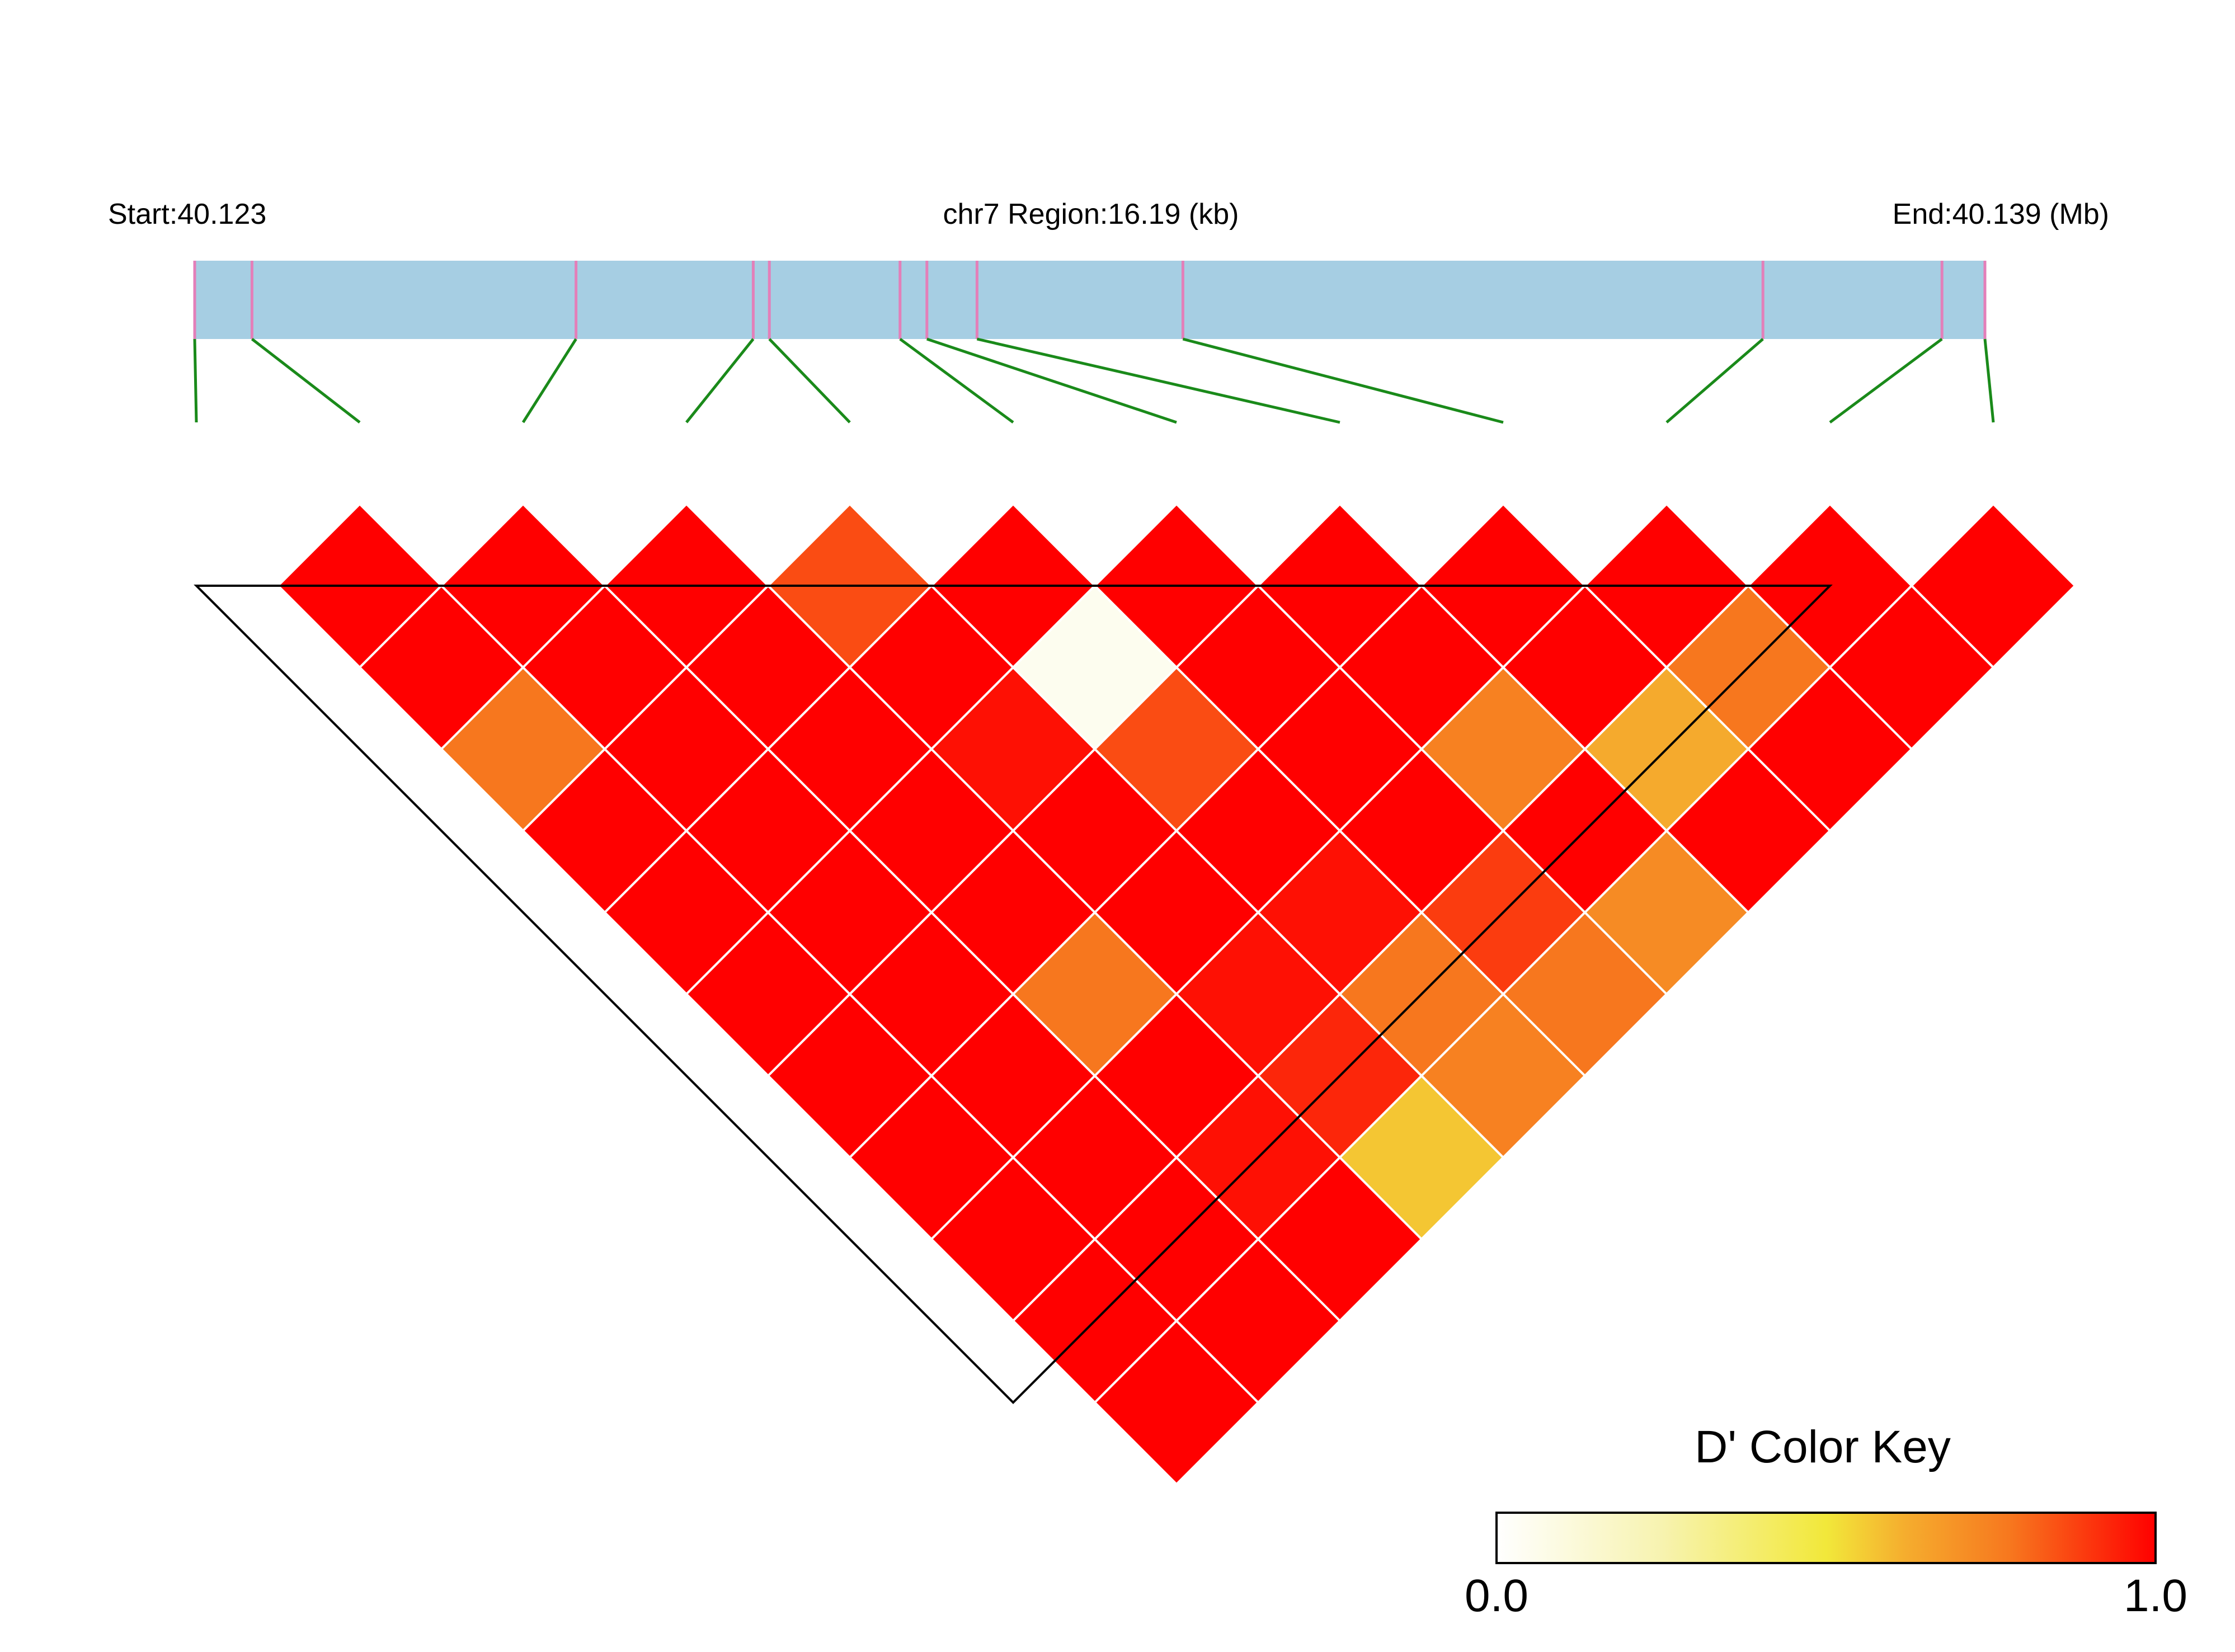  Describe the element at coordinates (1993, 585) in the screenshot. I see `ld-cell` at that location.